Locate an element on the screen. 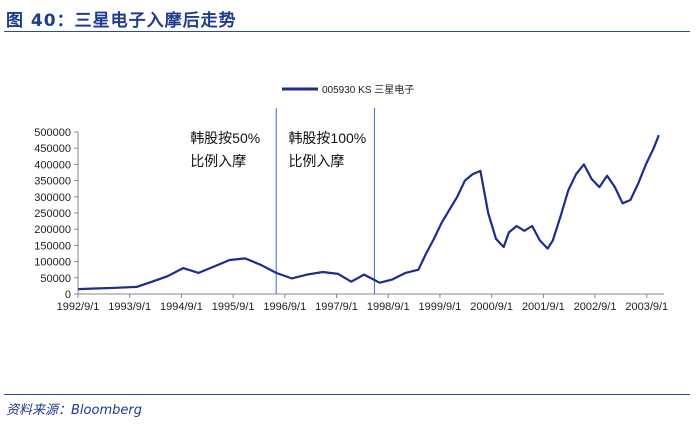 Image resolution: width=696 pixels, height=424 pixels. title-rule is located at coordinates (347, 31).